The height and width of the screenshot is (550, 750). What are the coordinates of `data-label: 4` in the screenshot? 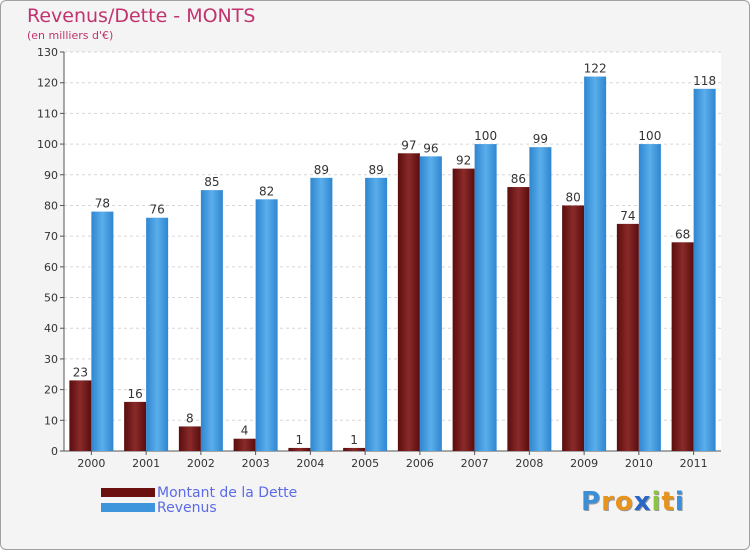 It's located at (245, 431).